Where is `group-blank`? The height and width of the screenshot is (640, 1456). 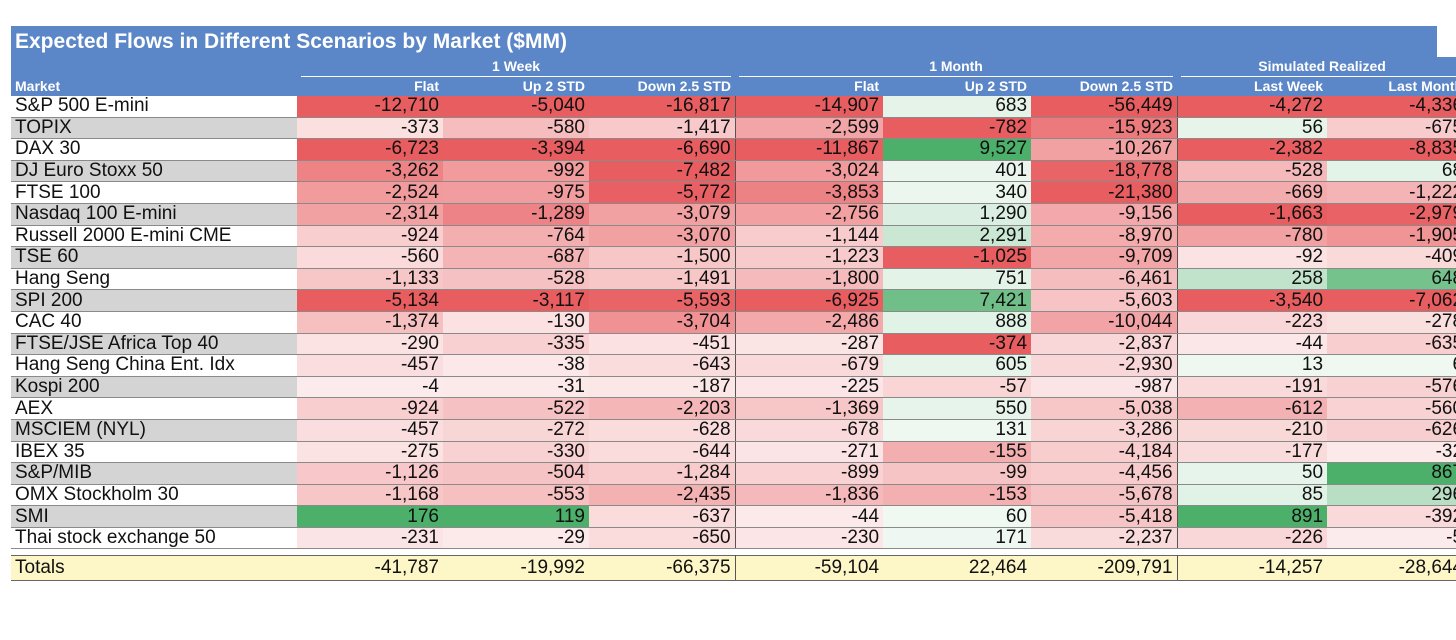 group-blank is located at coordinates (154, 67).